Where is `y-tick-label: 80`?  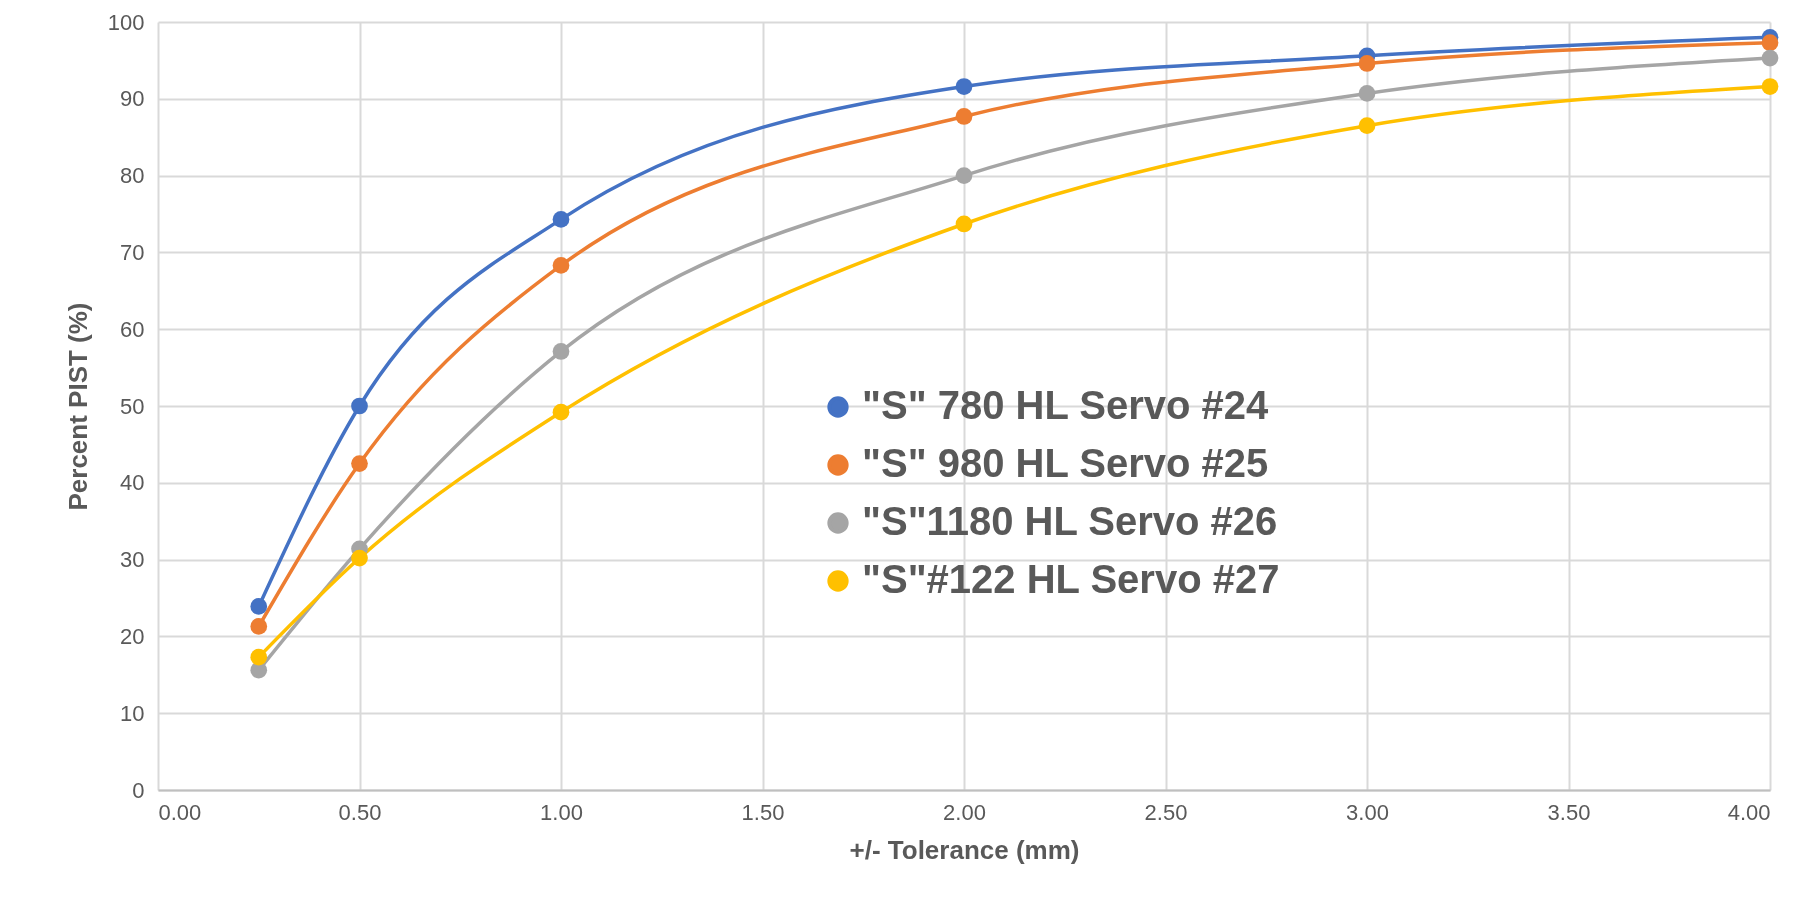 y-tick-label: 80 is located at coordinates (132, 176).